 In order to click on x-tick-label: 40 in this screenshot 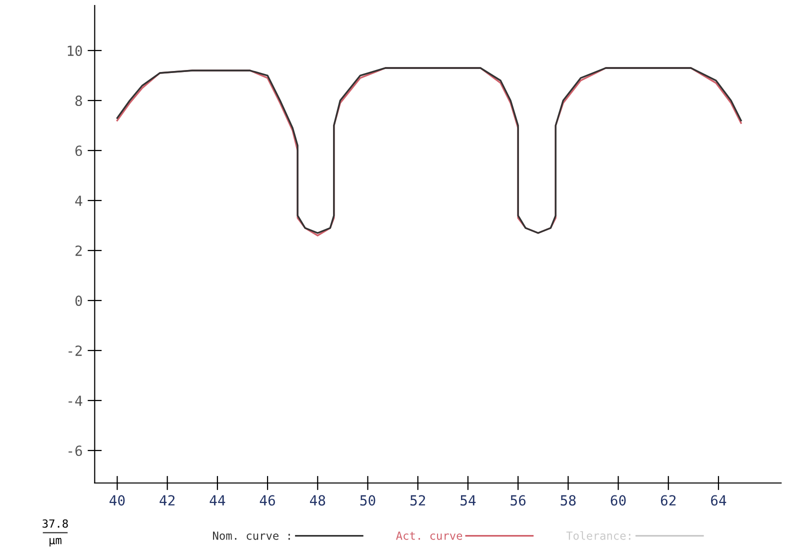, I will do `click(117, 500)`.